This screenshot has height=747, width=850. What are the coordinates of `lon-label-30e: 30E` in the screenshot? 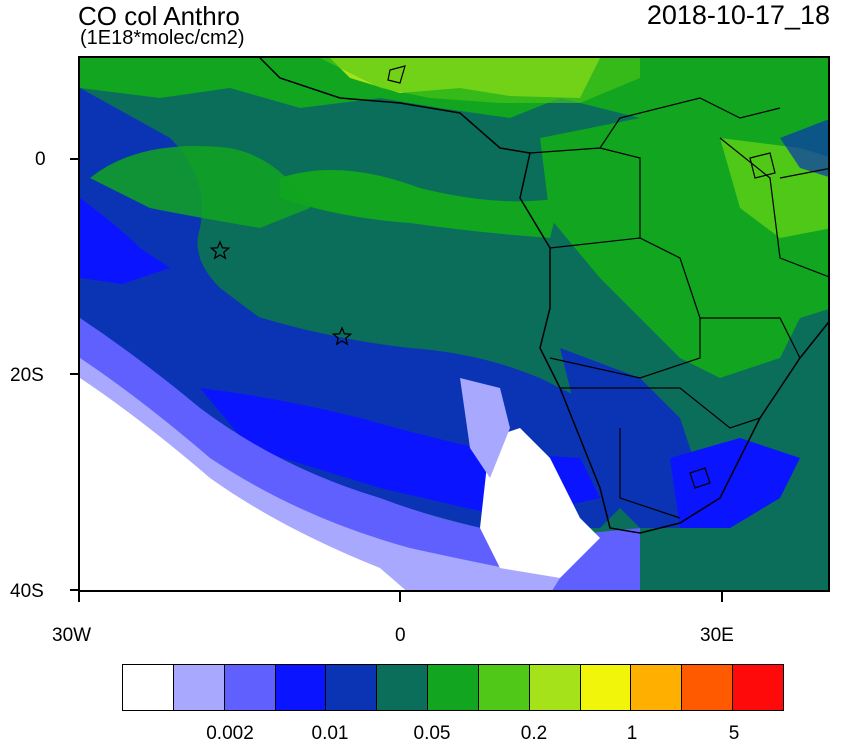 It's located at (717, 635).